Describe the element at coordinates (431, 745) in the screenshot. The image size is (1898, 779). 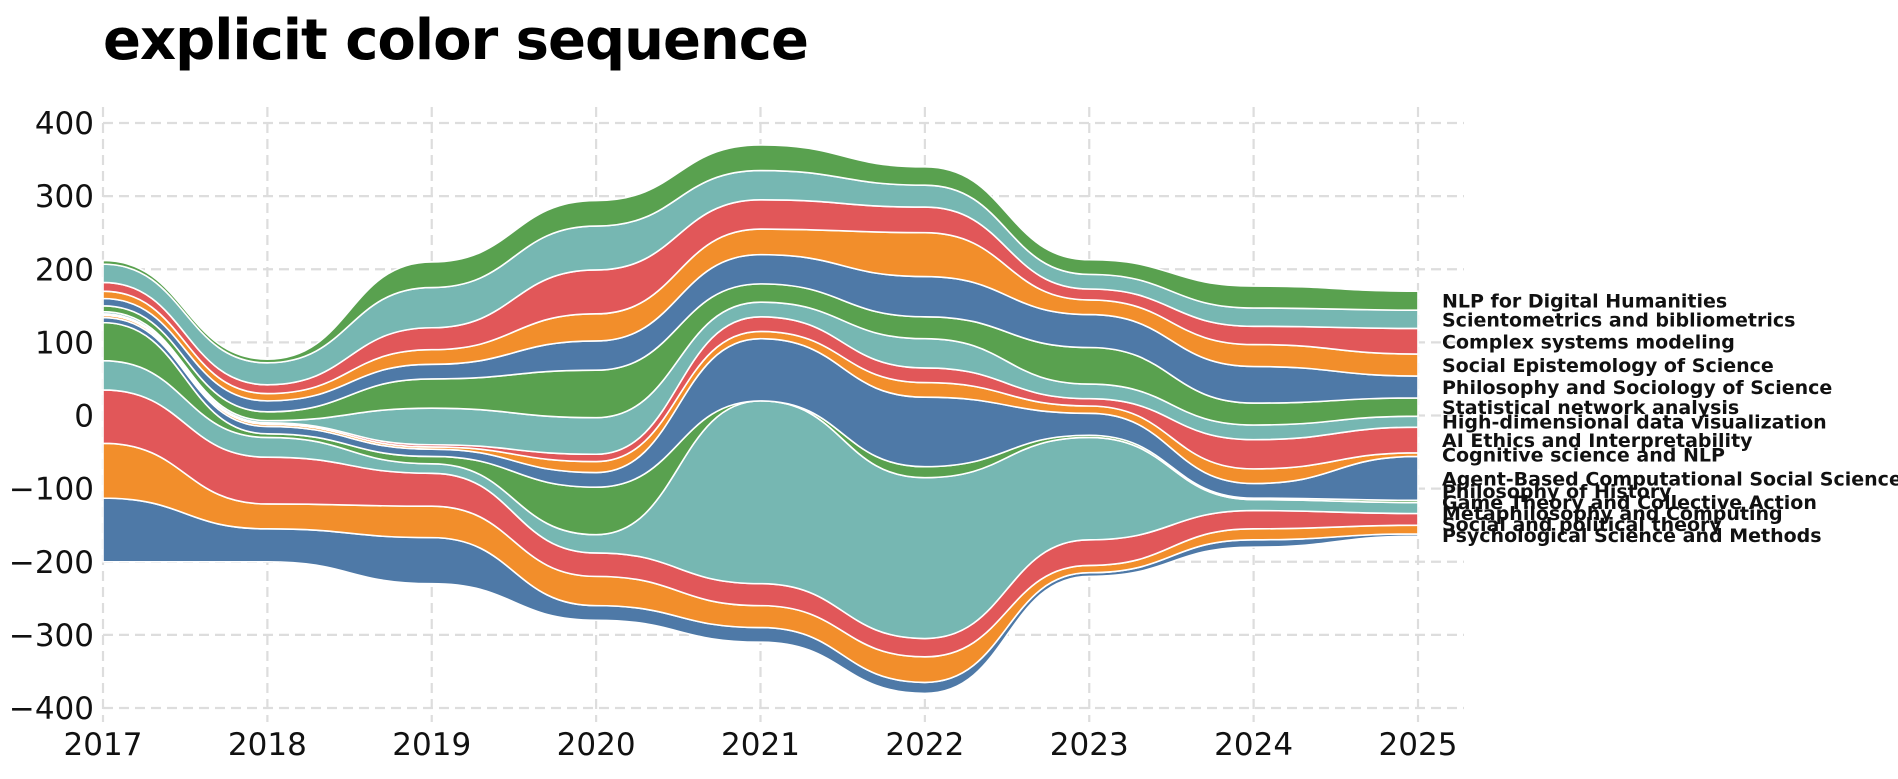
I see `x-tick-label: 2019` at that location.